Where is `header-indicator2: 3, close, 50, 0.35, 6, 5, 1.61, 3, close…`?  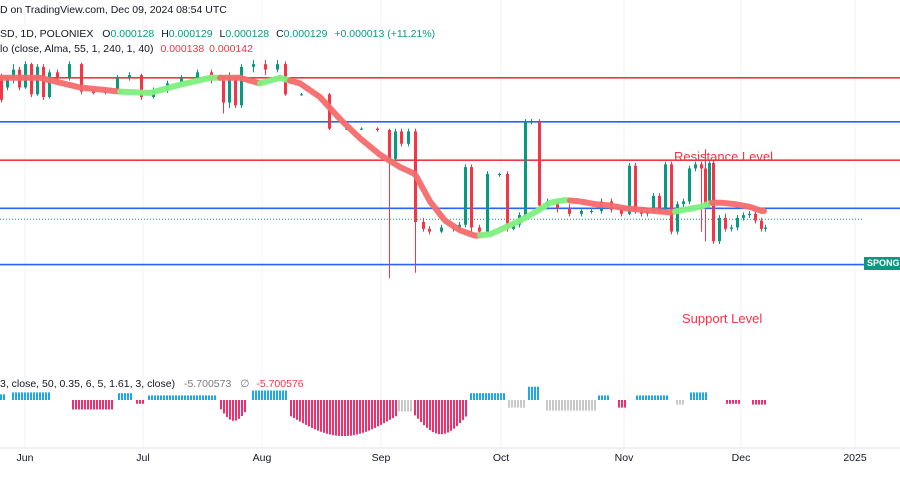 header-indicator2: 3, close, 50, 0.35, 6, 5, 1.61, 3, close… is located at coordinates (152, 384).